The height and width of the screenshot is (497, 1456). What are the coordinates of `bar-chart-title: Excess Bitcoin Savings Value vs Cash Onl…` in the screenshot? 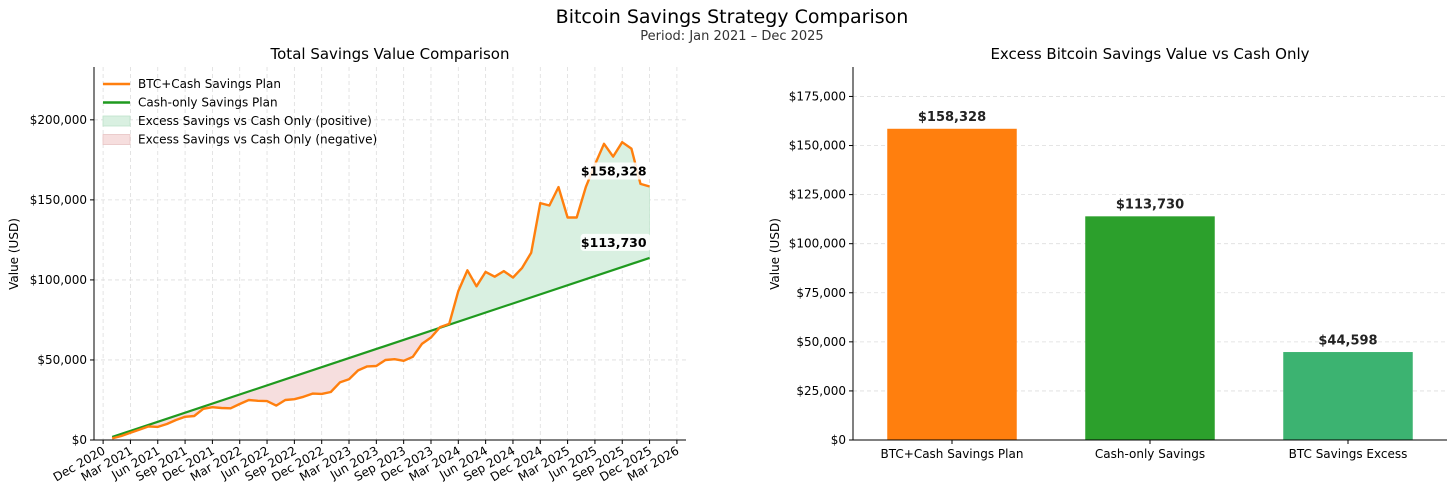 It's located at (1149, 54).